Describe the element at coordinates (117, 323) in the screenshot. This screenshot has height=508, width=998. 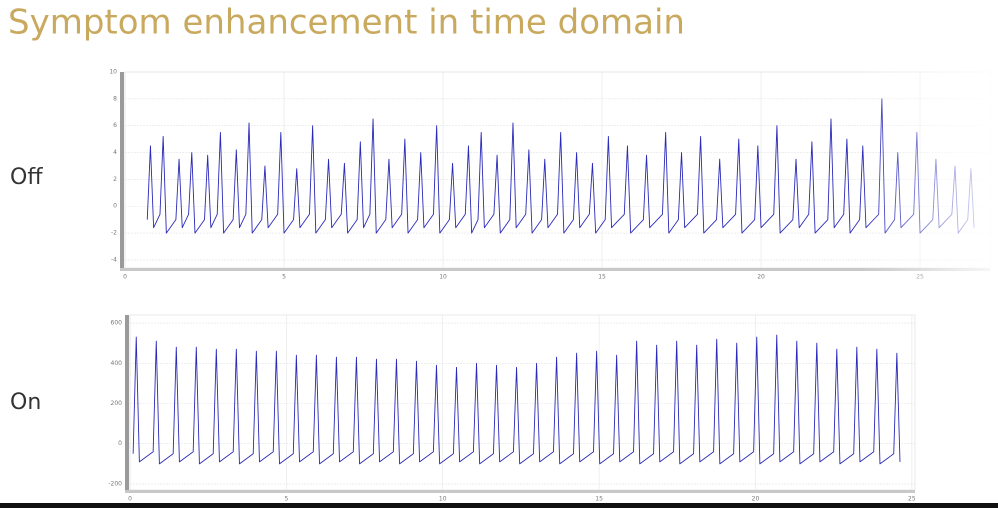
I see `y-tick-label: 600` at that location.